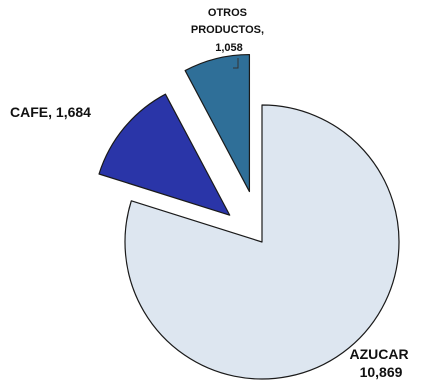 Image resolution: width=421 pixels, height=390 pixels. Describe the element at coordinates (217, 123) in the screenshot. I see `pie-slice-otros-productos` at that location.